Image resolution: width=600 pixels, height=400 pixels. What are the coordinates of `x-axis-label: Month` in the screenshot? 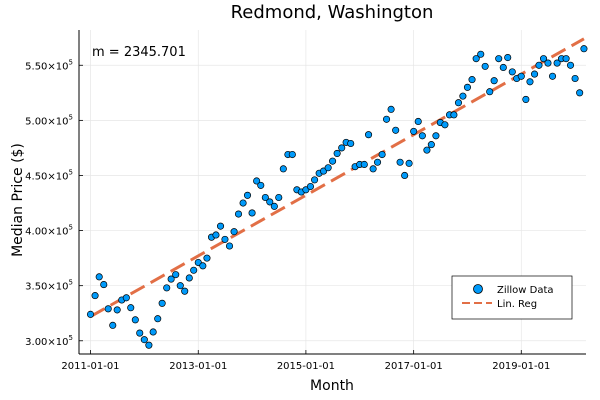 It's located at (332, 386).